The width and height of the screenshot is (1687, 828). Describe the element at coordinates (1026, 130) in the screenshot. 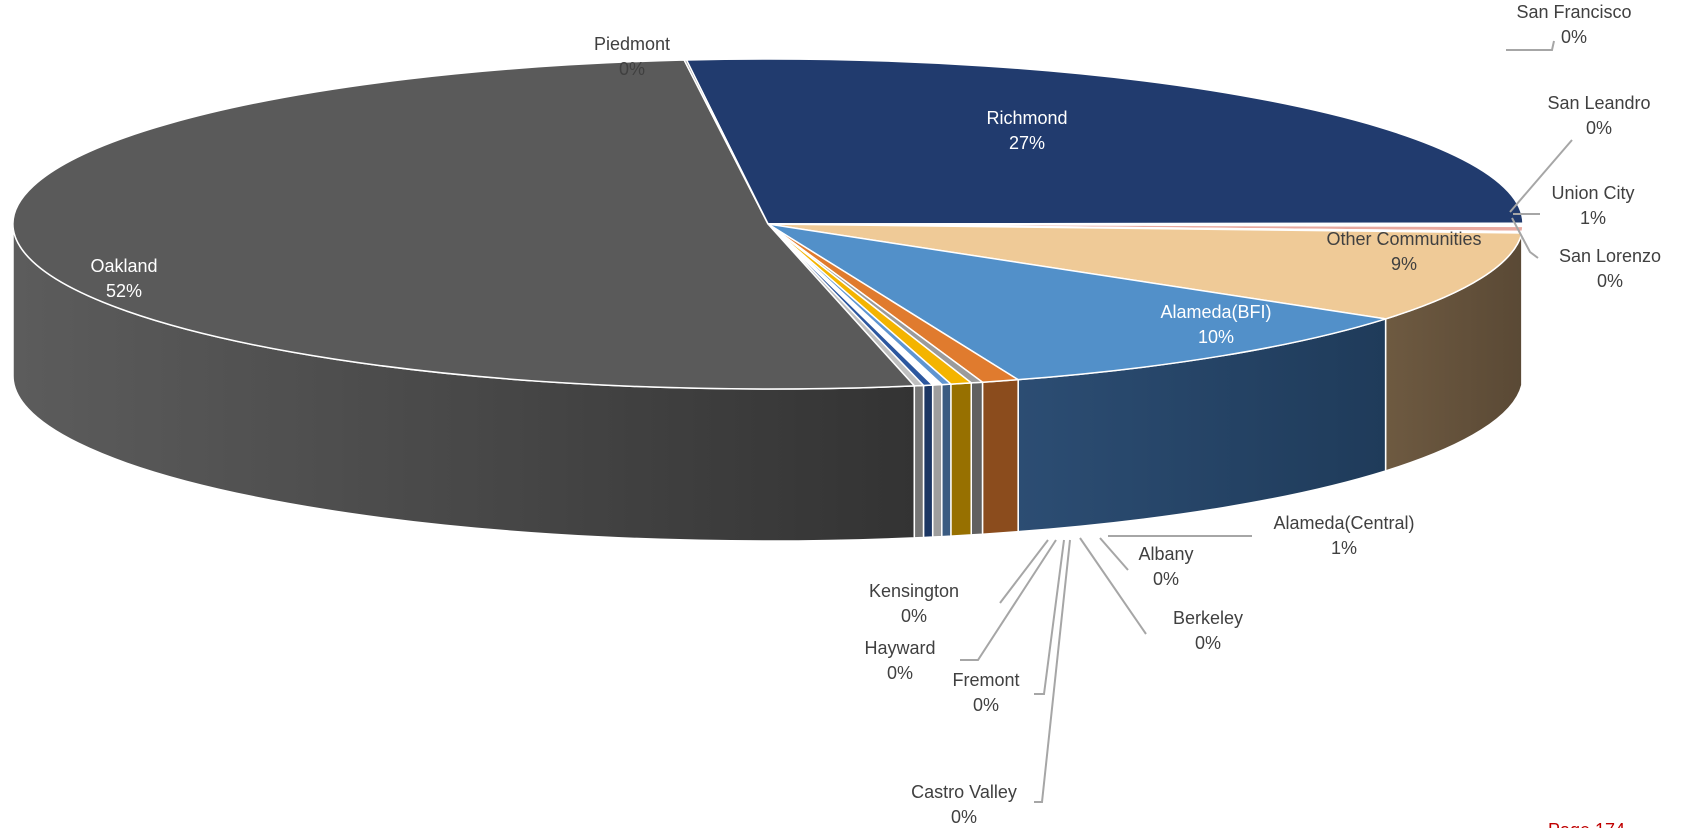

I see `label-richmond: Richmond 27%` at that location.